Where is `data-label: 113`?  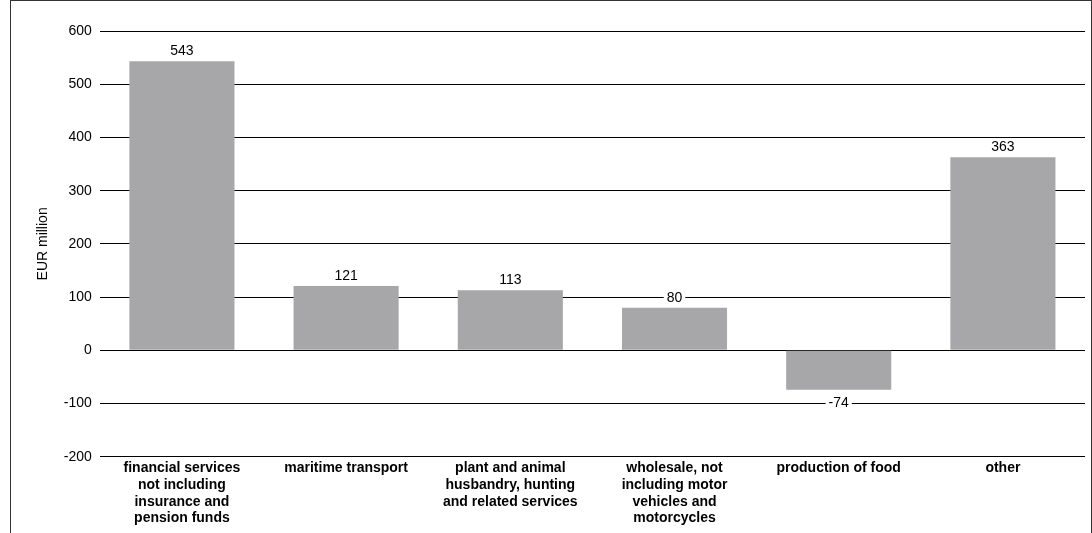 data-label: 113 is located at coordinates (510, 279).